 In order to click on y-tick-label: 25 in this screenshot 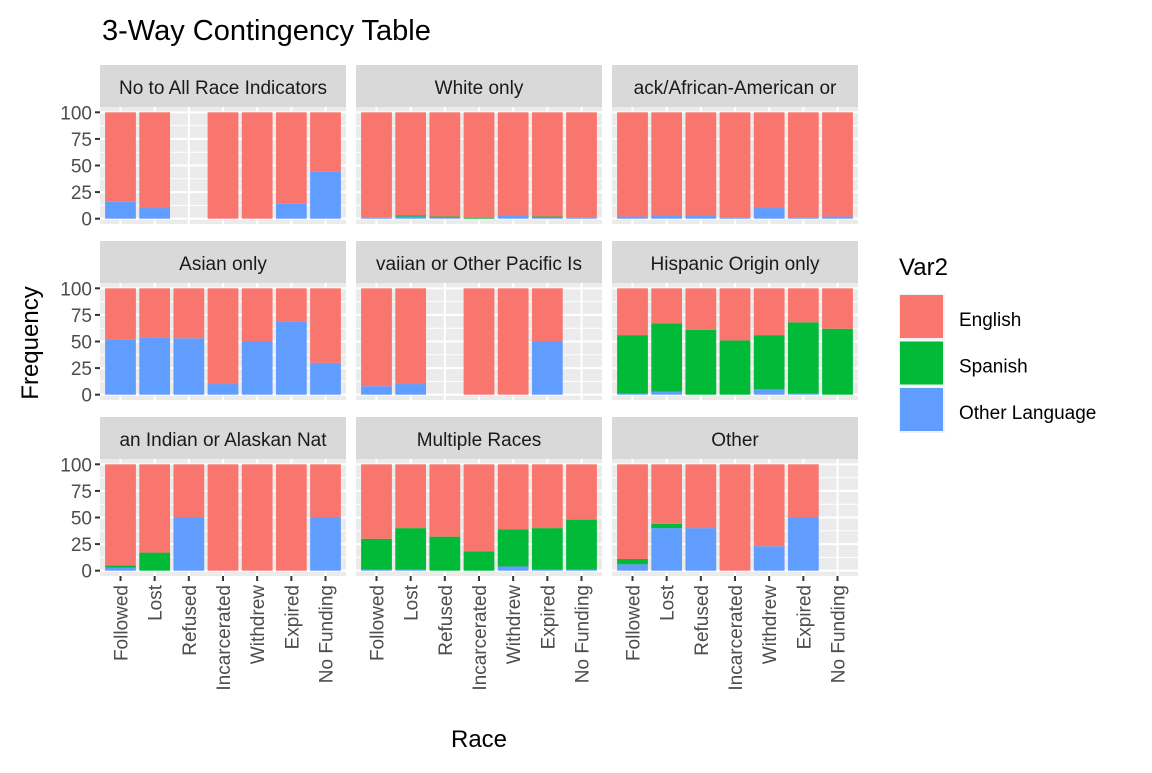, I will do `click(81, 193)`.